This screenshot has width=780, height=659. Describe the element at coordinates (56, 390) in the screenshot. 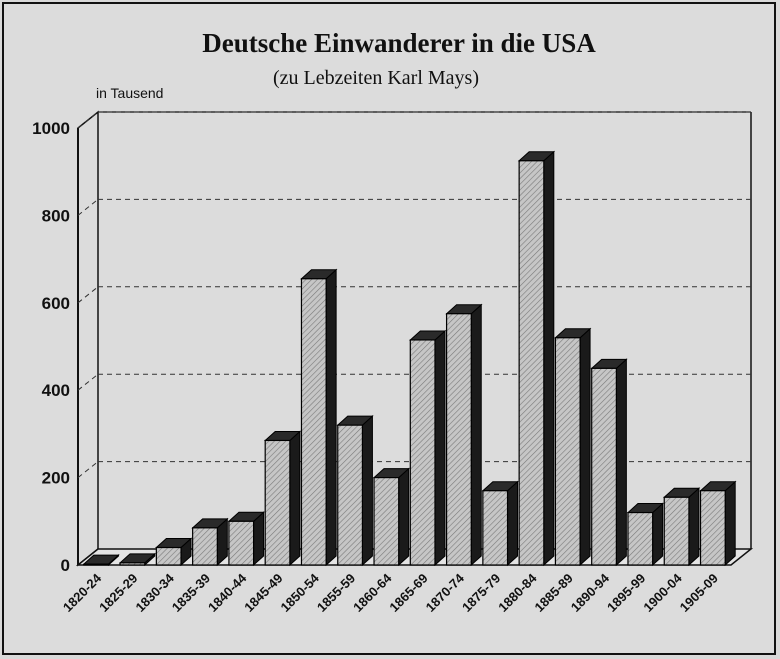

I see `y-tick-label: 400` at that location.